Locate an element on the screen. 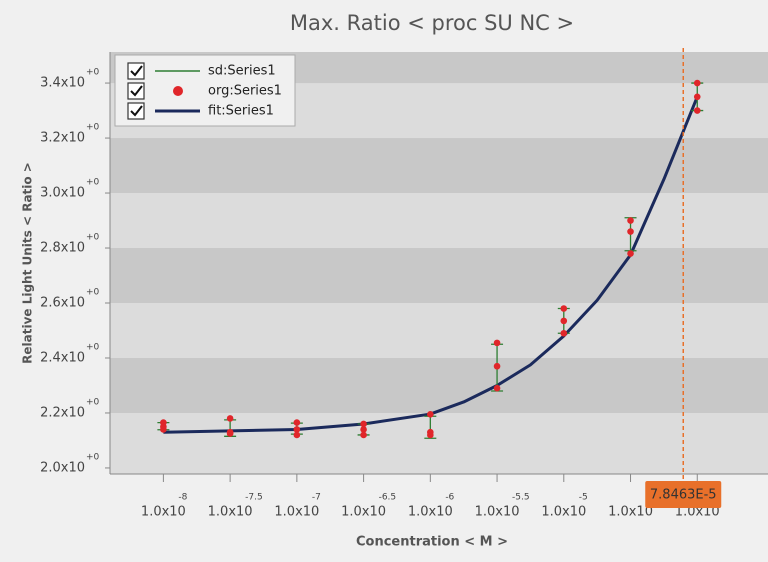  legend-label: org:Series1 is located at coordinates (245, 91).